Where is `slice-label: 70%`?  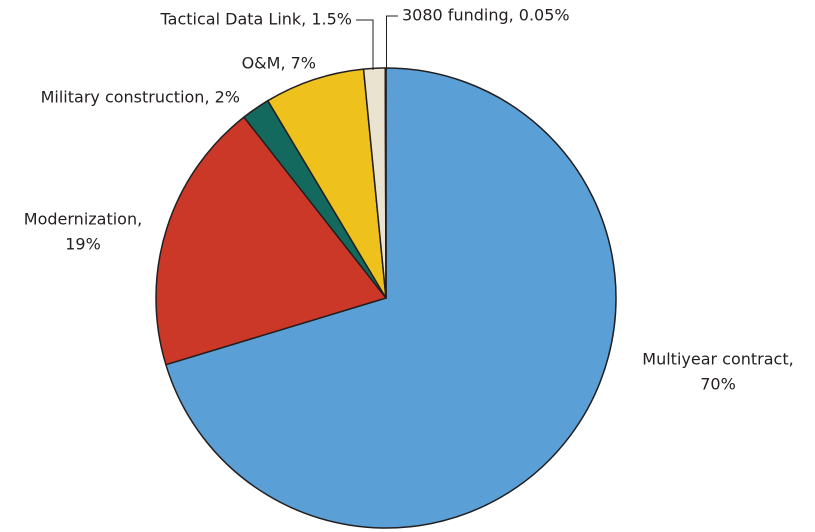 slice-label: 70% is located at coordinates (718, 384).